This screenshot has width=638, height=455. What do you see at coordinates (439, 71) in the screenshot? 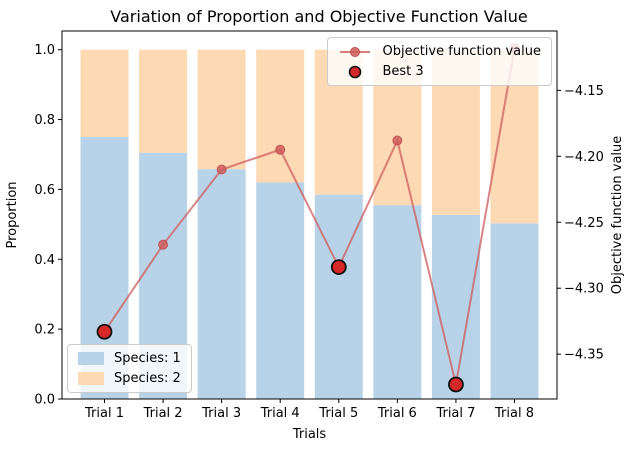
I see `legend-item-best3: Best 3` at bounding box center [439, 71].